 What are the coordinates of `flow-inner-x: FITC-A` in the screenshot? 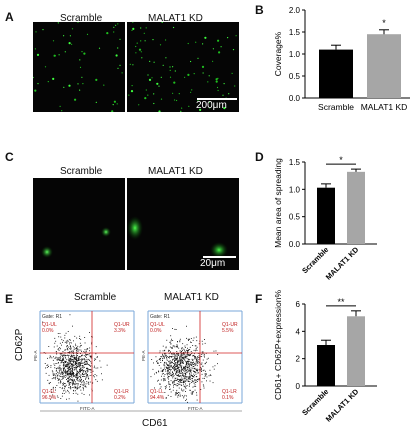 It's located at (195, 408).